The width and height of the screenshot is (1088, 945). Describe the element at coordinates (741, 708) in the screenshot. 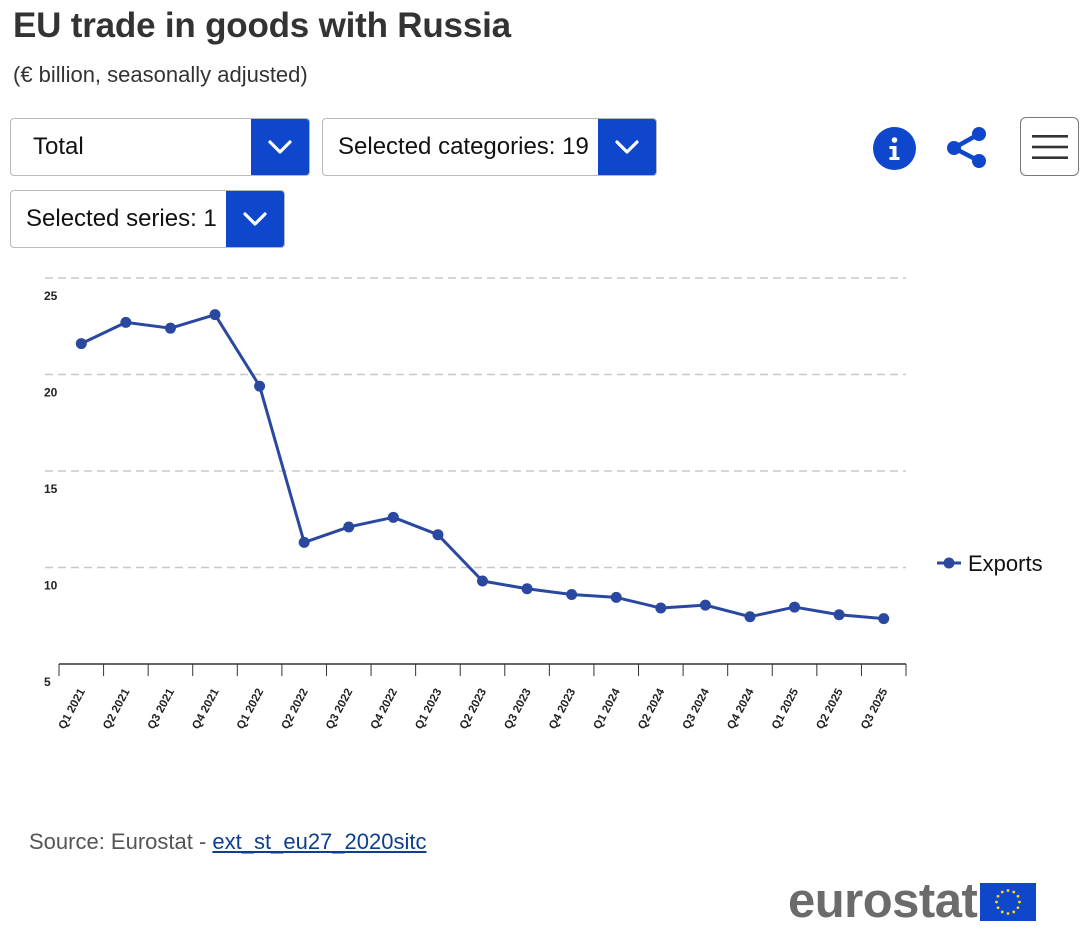

I see `x-tick-label: Q4 2024` at that location.